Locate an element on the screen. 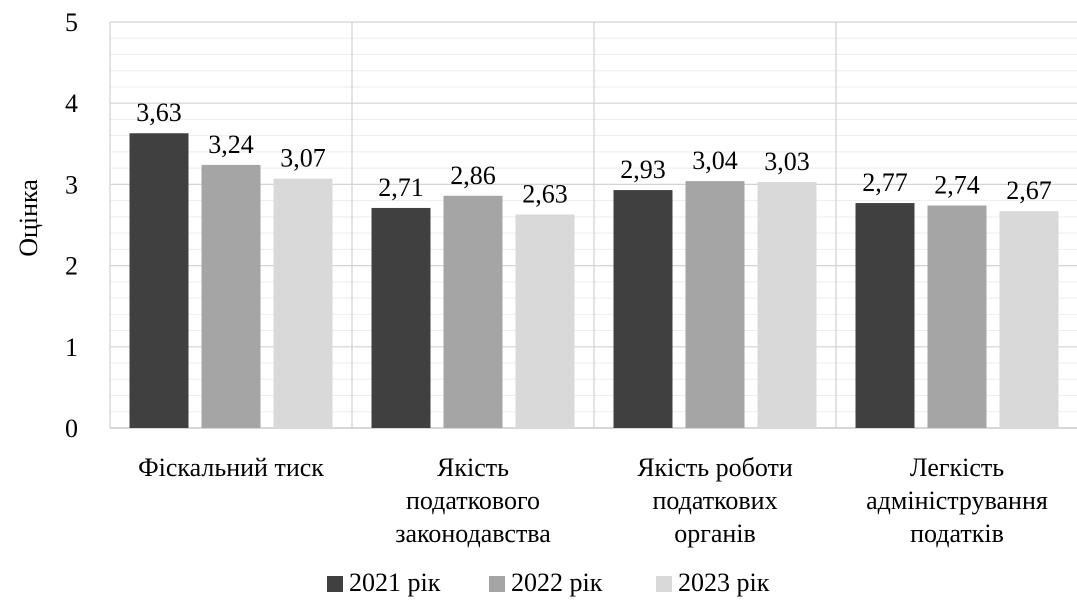 The width and height of the screenshot is (1077, 614). y-tick-label: 5 is located at coordinates (71, 22).